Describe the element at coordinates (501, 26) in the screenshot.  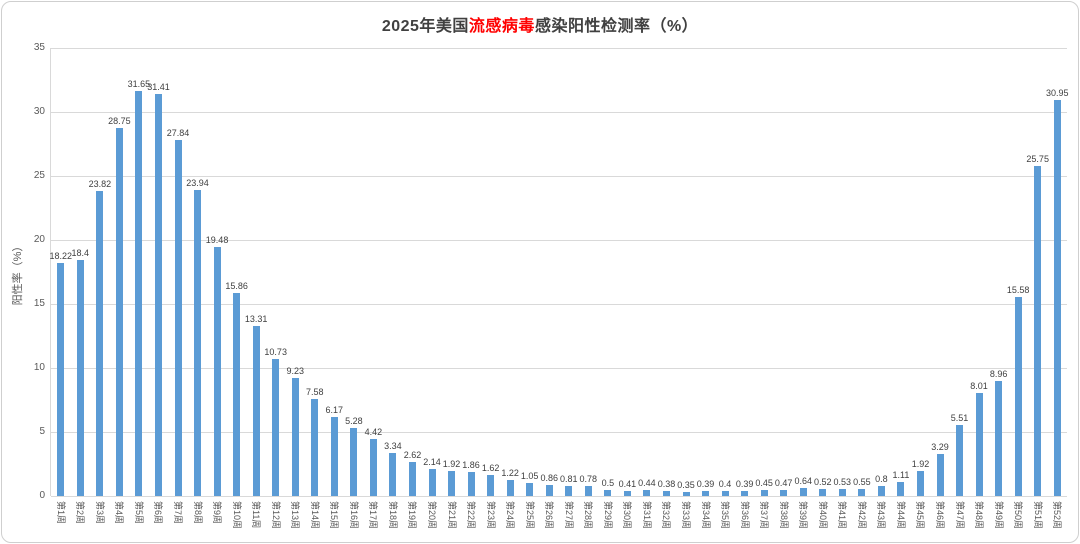
I see `chart-title-highlight: 流感病毒` at that location.